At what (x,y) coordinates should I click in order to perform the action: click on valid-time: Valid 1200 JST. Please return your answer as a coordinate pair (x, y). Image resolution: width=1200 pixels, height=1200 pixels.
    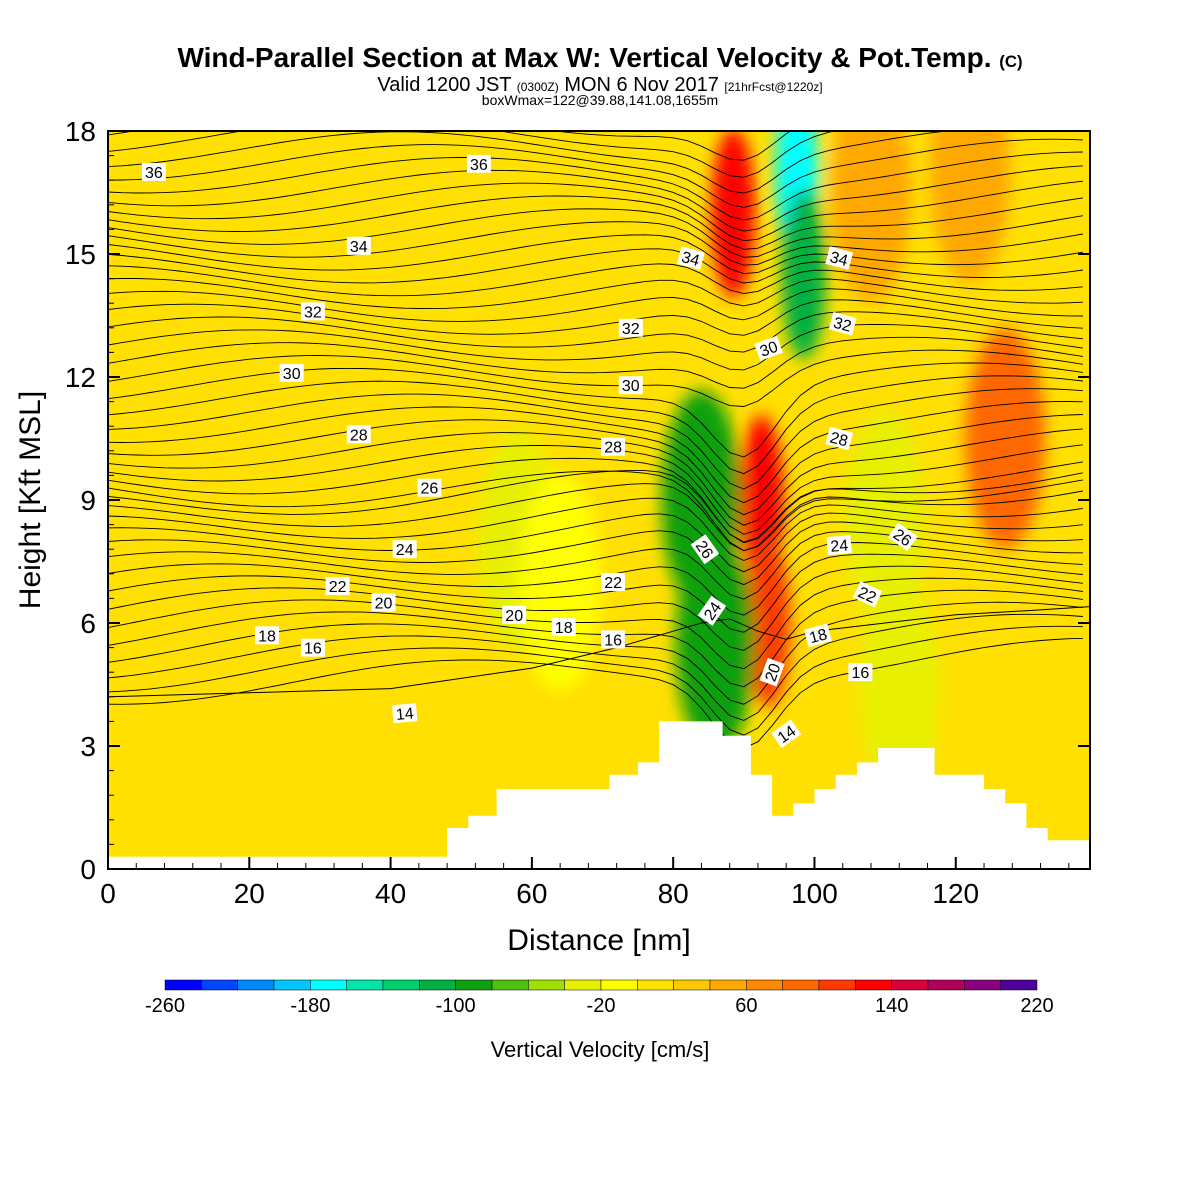
    Looking at the image, I should click on (444, 85).